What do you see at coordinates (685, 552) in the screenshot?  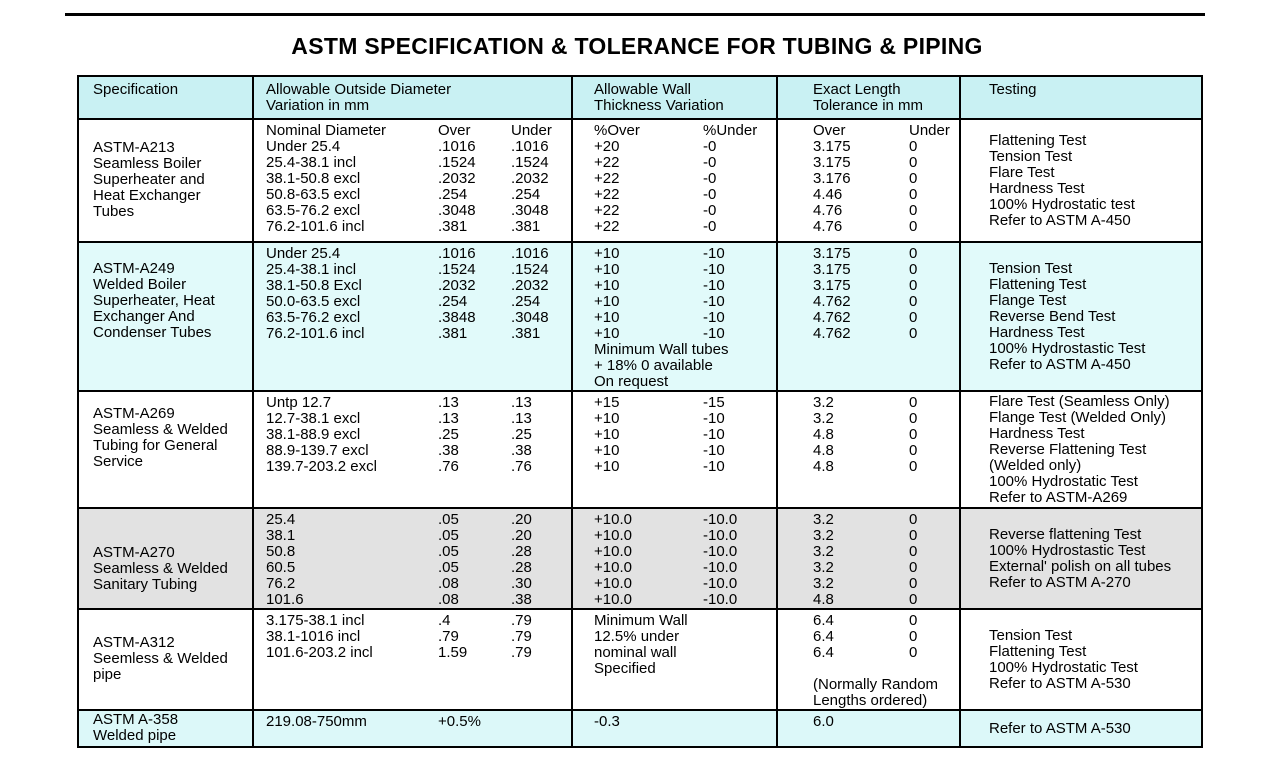 I see `wall-line: +10.0 -10.0` at bounding box center [685, 552].